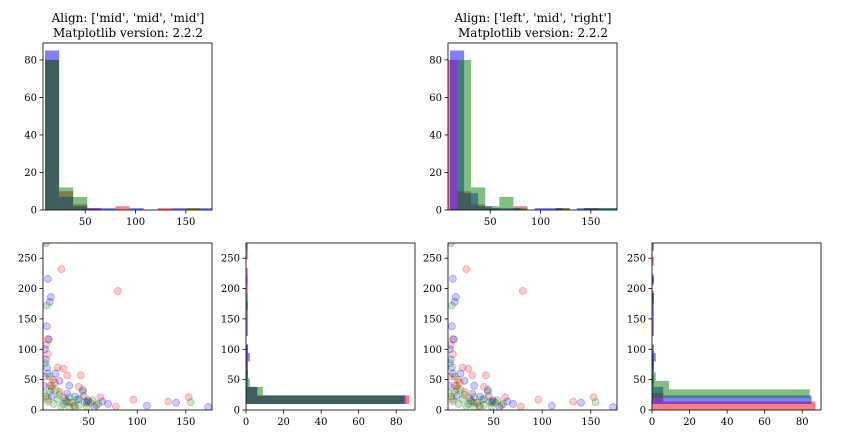 The image size is (864, 432). Describe the element at coordinates (435, 173) in the screenshot. I see `hist-left-mid-right-ytick-label: 20` at that location.